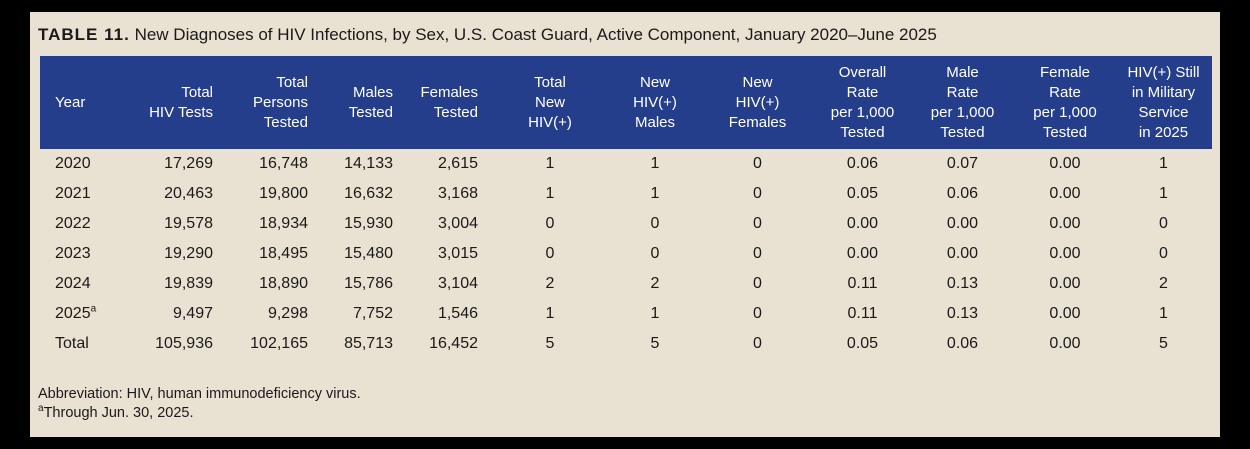  Describe the element at coordinates (1065, 102) in the screenshot. I see `column-header: Female Rate per 1,000 Tested` at that location.